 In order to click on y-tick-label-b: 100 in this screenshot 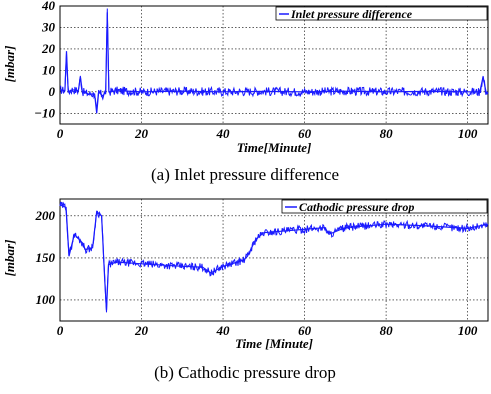, I will do `click(46, 299)`.